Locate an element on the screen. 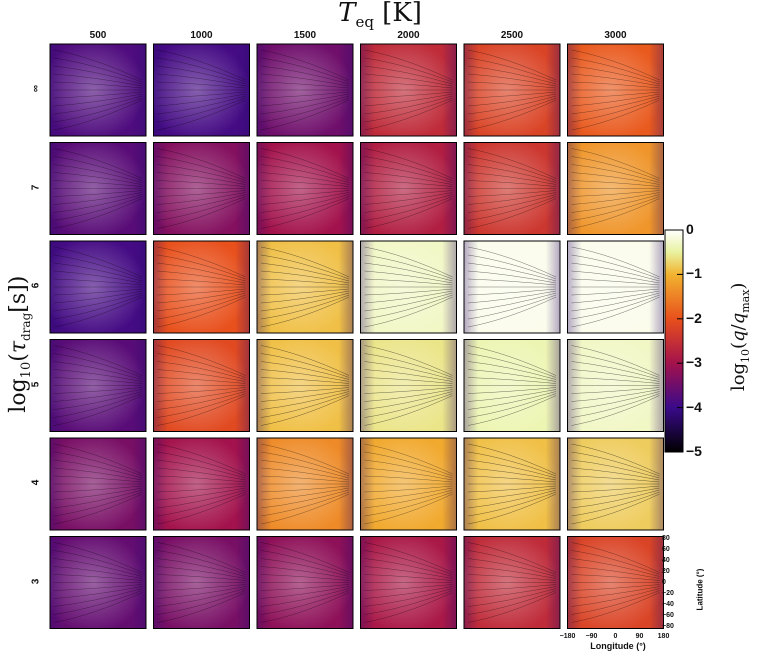  cell-∞-1000 is located at coordinates (201, 90).